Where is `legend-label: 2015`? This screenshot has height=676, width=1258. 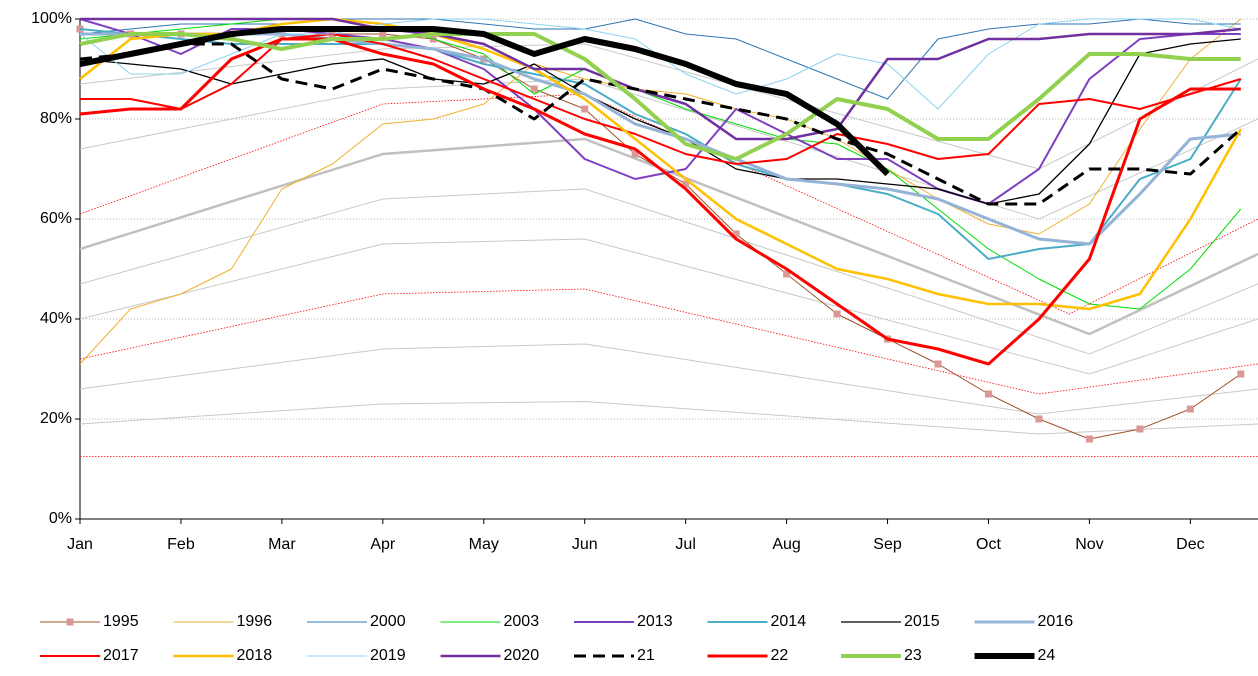
legend-label: 2015 is located at coordinates (922, 621).